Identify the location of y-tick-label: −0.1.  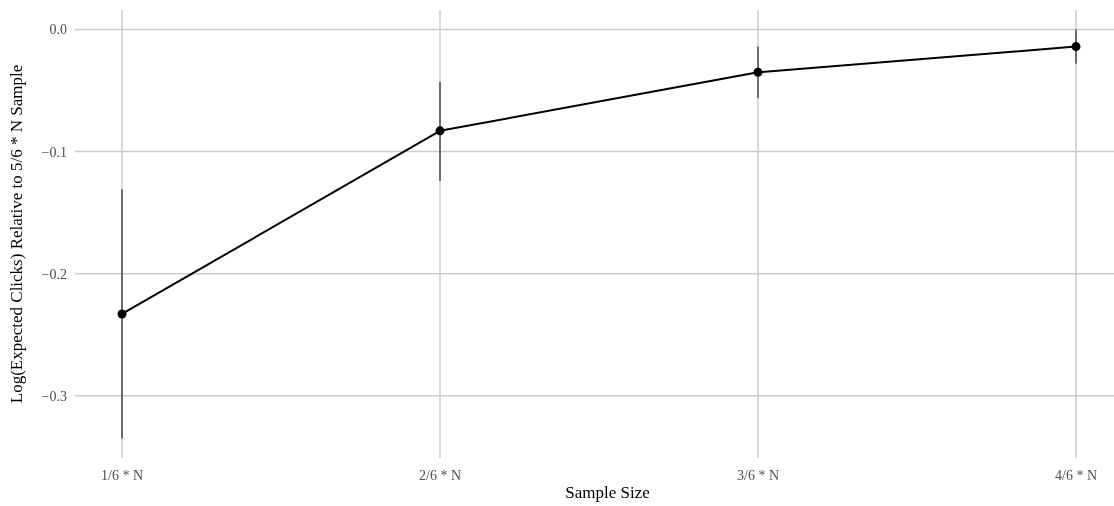
(54, 152).